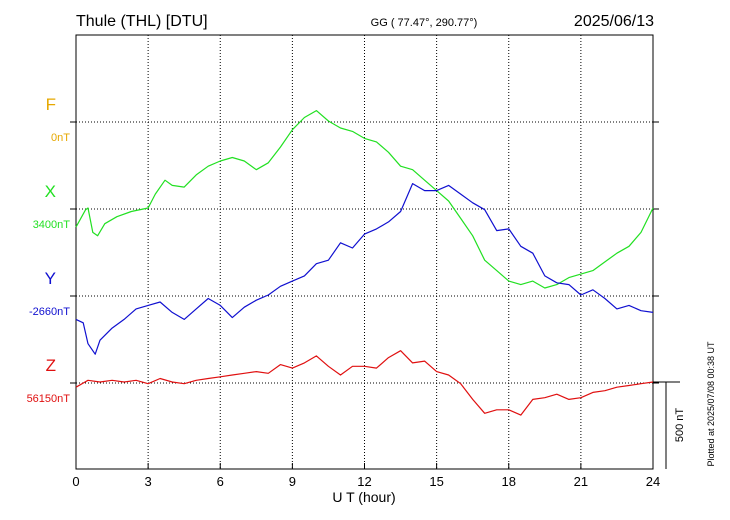  Describe the element at coordinates (364, 383) in the screenshot. I see `series-z-line` at that location.